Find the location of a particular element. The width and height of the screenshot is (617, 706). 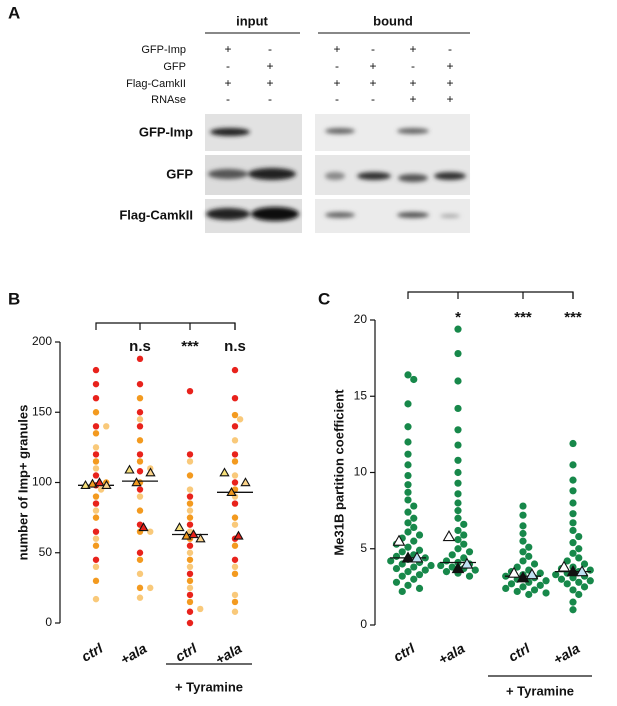

row-label: GFP is located at coordinates (174, 67).